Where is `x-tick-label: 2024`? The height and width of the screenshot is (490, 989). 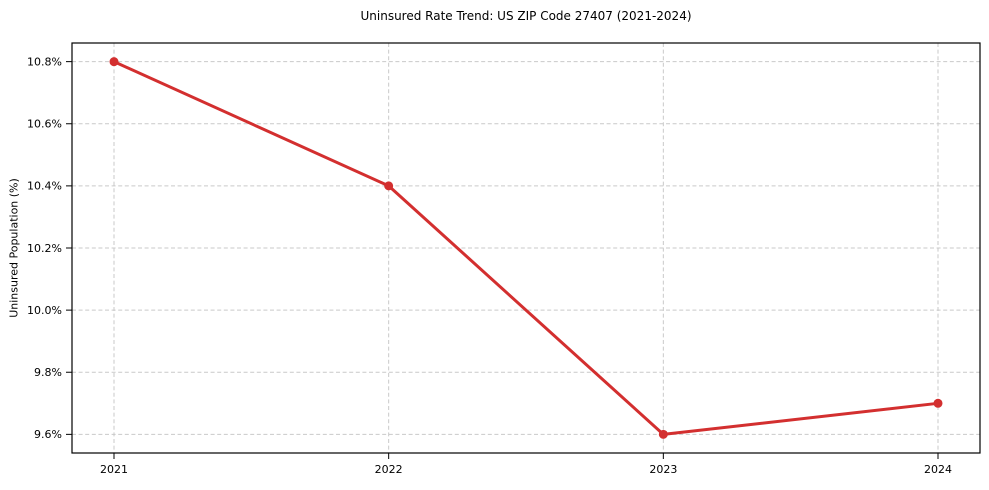 x-tick-label: 2024 is located at coordinates (938, 469).